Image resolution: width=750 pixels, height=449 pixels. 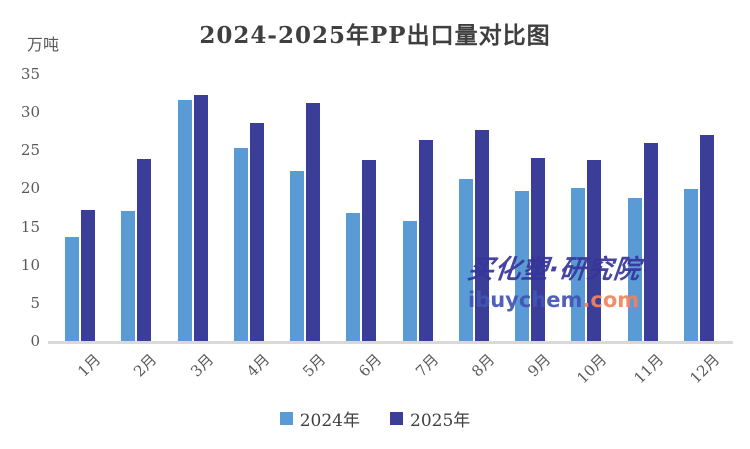 I want to click on x-tick-12月: 12月, so click(x=705, y=369).